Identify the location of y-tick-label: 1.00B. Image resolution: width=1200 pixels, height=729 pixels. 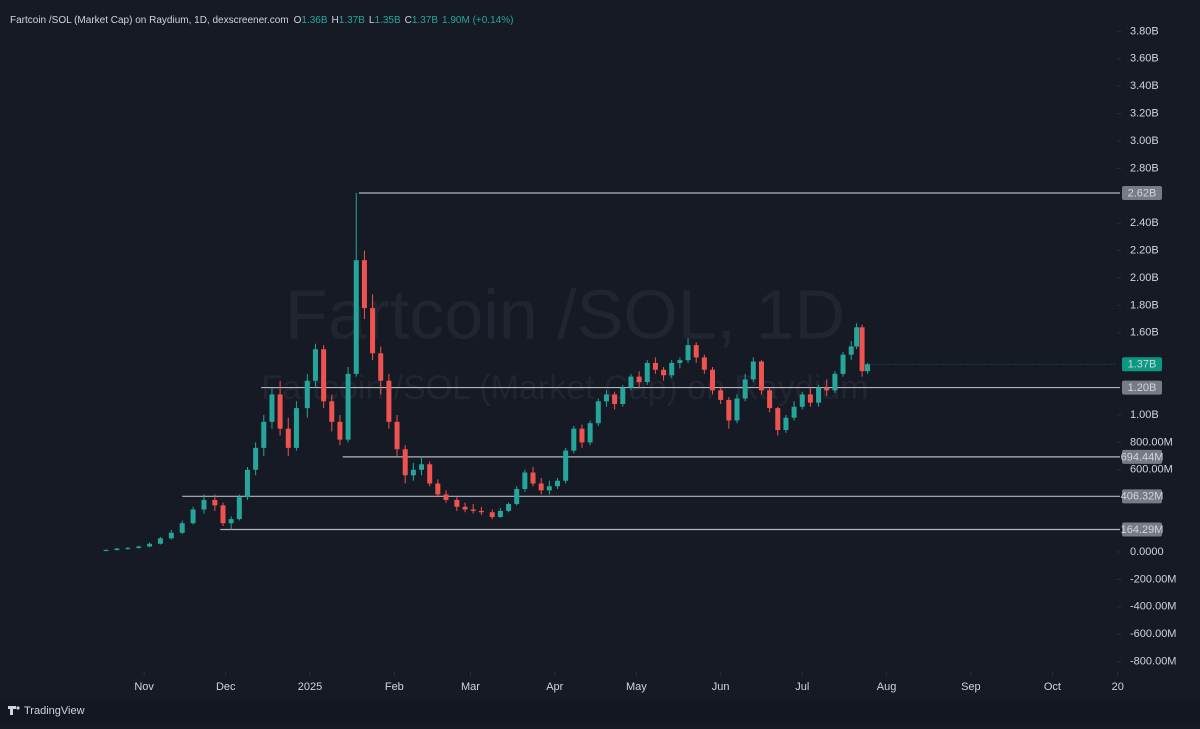
(1144, 415).